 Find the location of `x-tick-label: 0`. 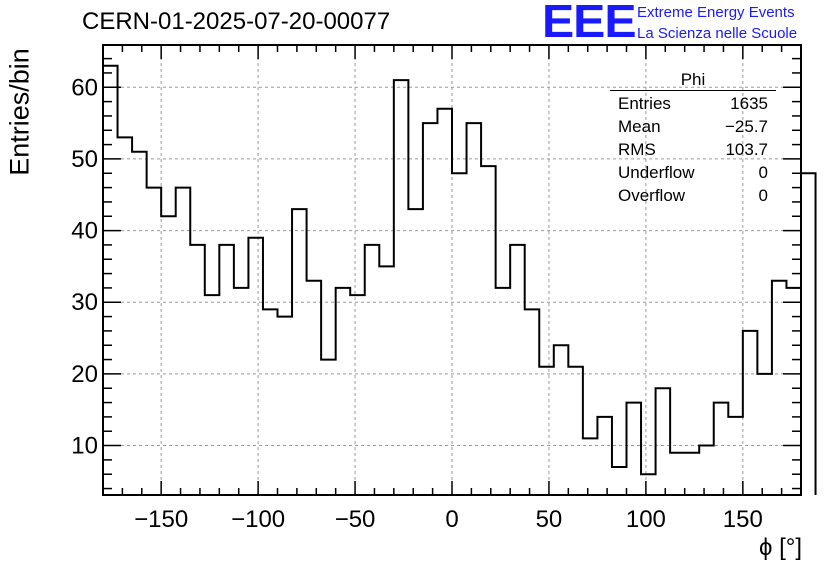

x-tick-label: 0 is located at coordinates (451, 519).